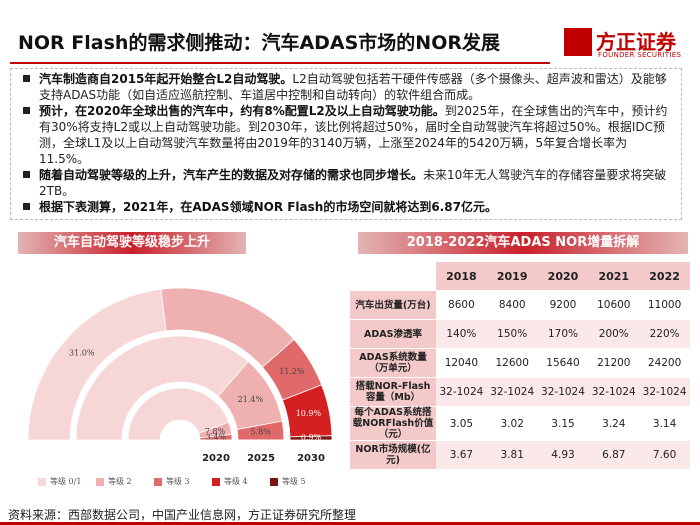 The image size is (700, 525). I want to click on table-cell: 8400, so click(512, 305).